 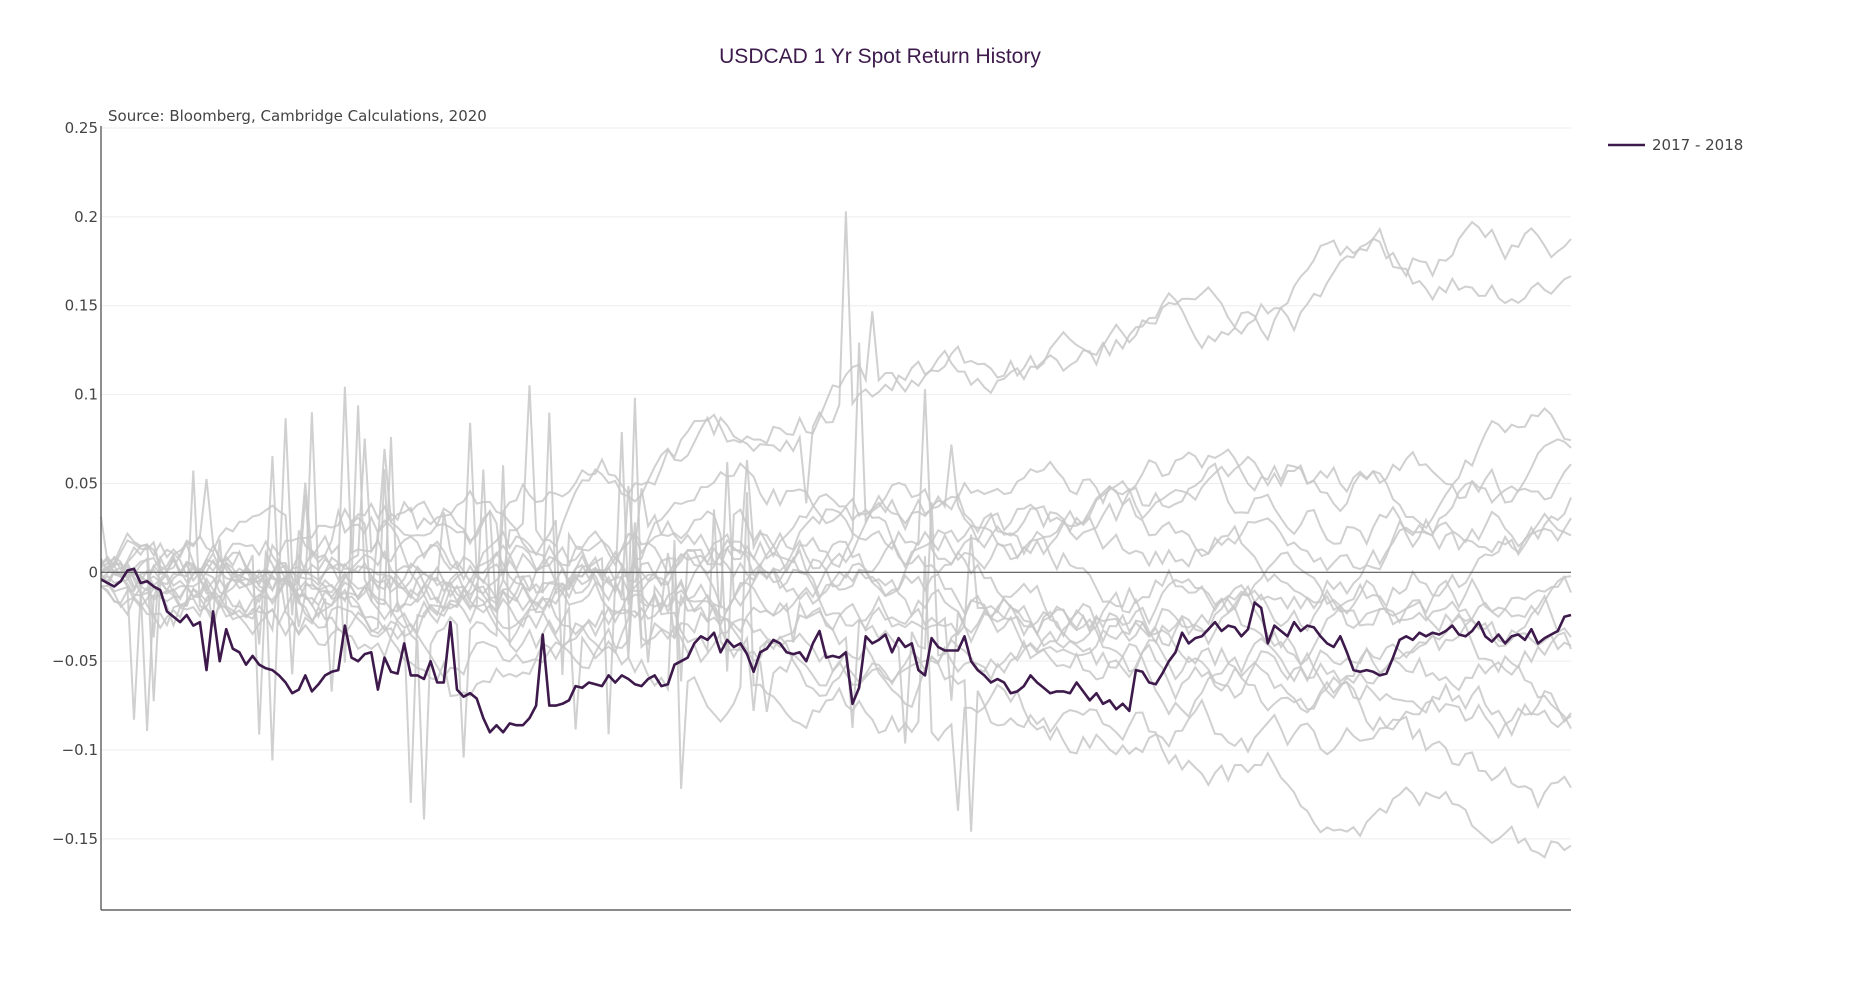 I want to click on y-tick-label: −0.1, so click(x=80, y=750).